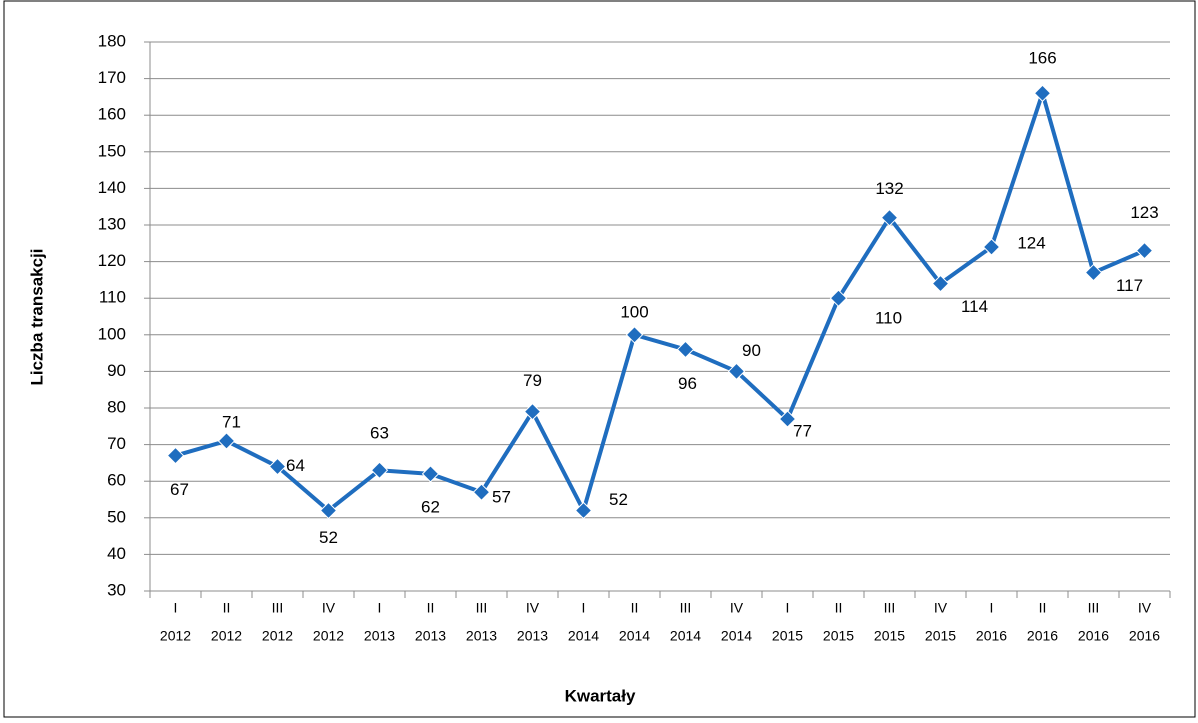  I want to click on data-label: 114, so click(974, 306).